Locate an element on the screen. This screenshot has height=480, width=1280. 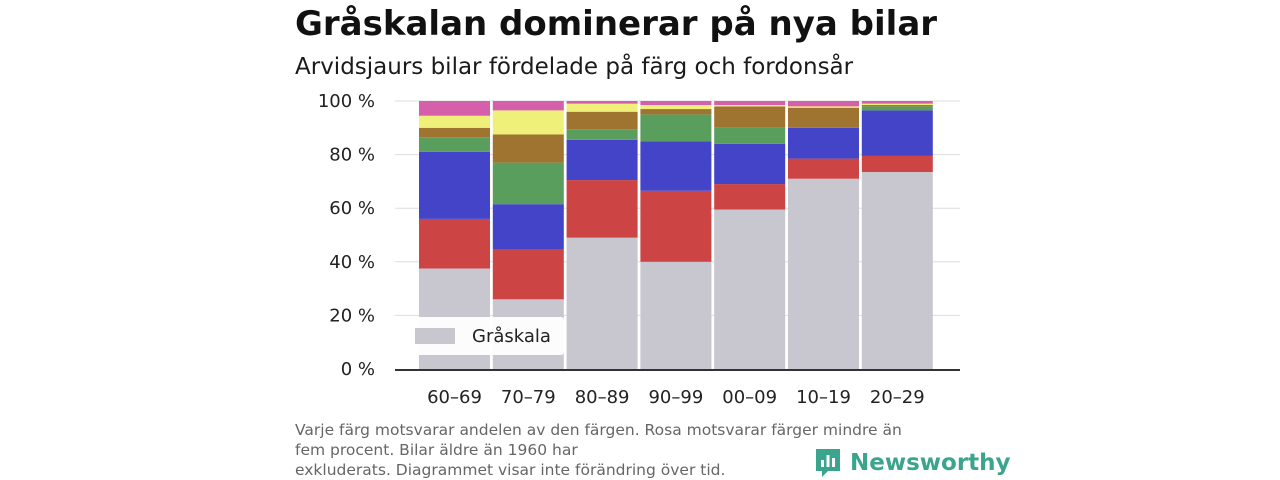
y-axis-ticks: 0 % 20 % 40 % 60 % 80 % 100 % is located at coordinates (346, 235).